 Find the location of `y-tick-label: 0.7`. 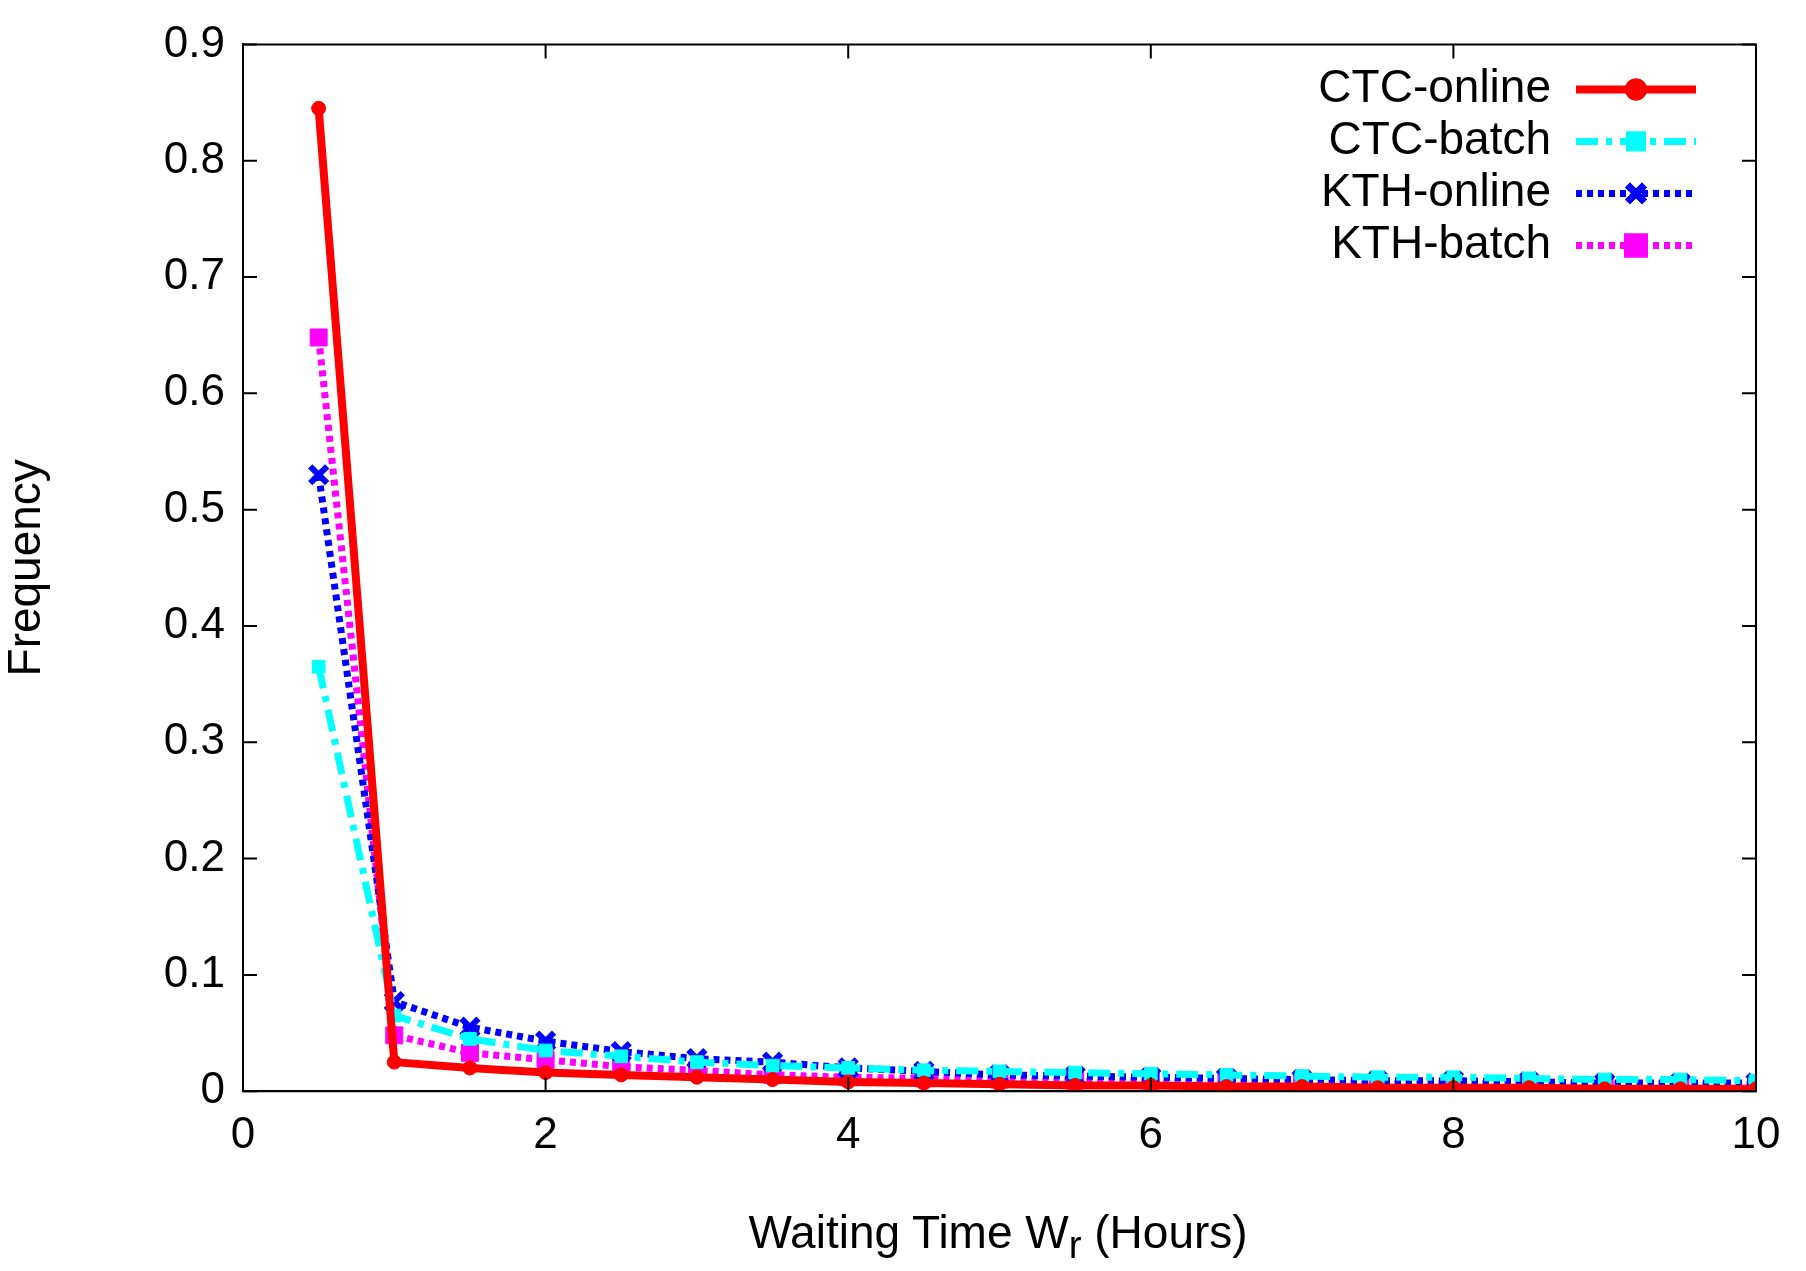

y-tick-label: 0.7 is located at coordinates (194, 274).